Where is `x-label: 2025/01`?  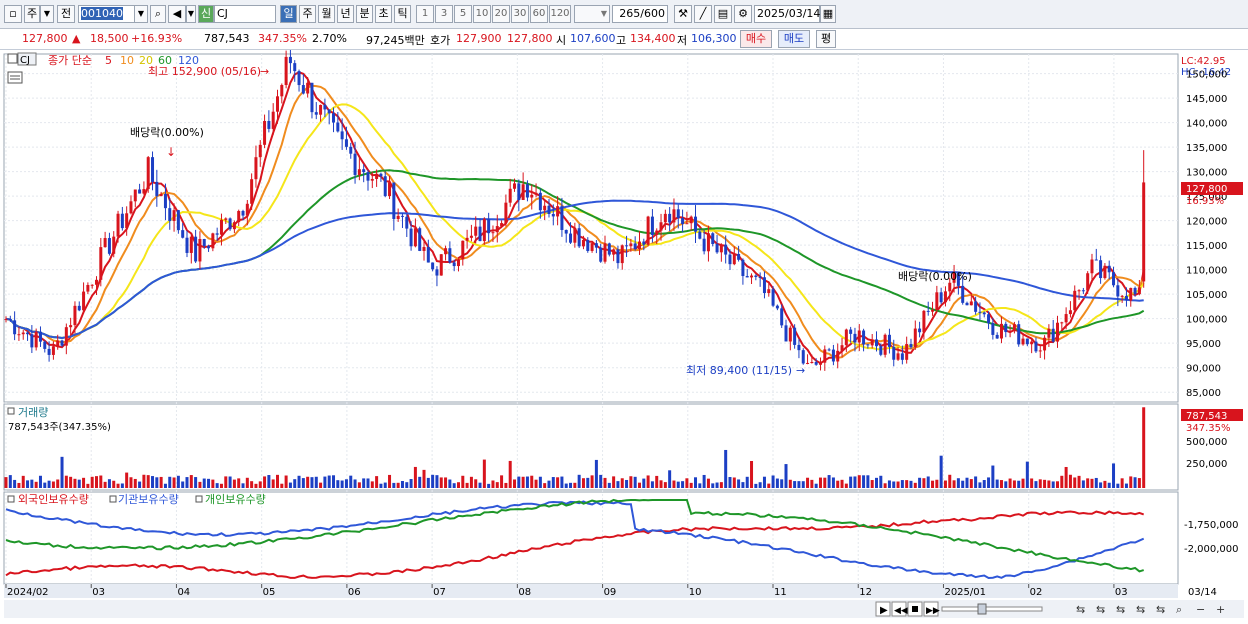
x-label: 2025/01 is located at coordinates (965, 592).